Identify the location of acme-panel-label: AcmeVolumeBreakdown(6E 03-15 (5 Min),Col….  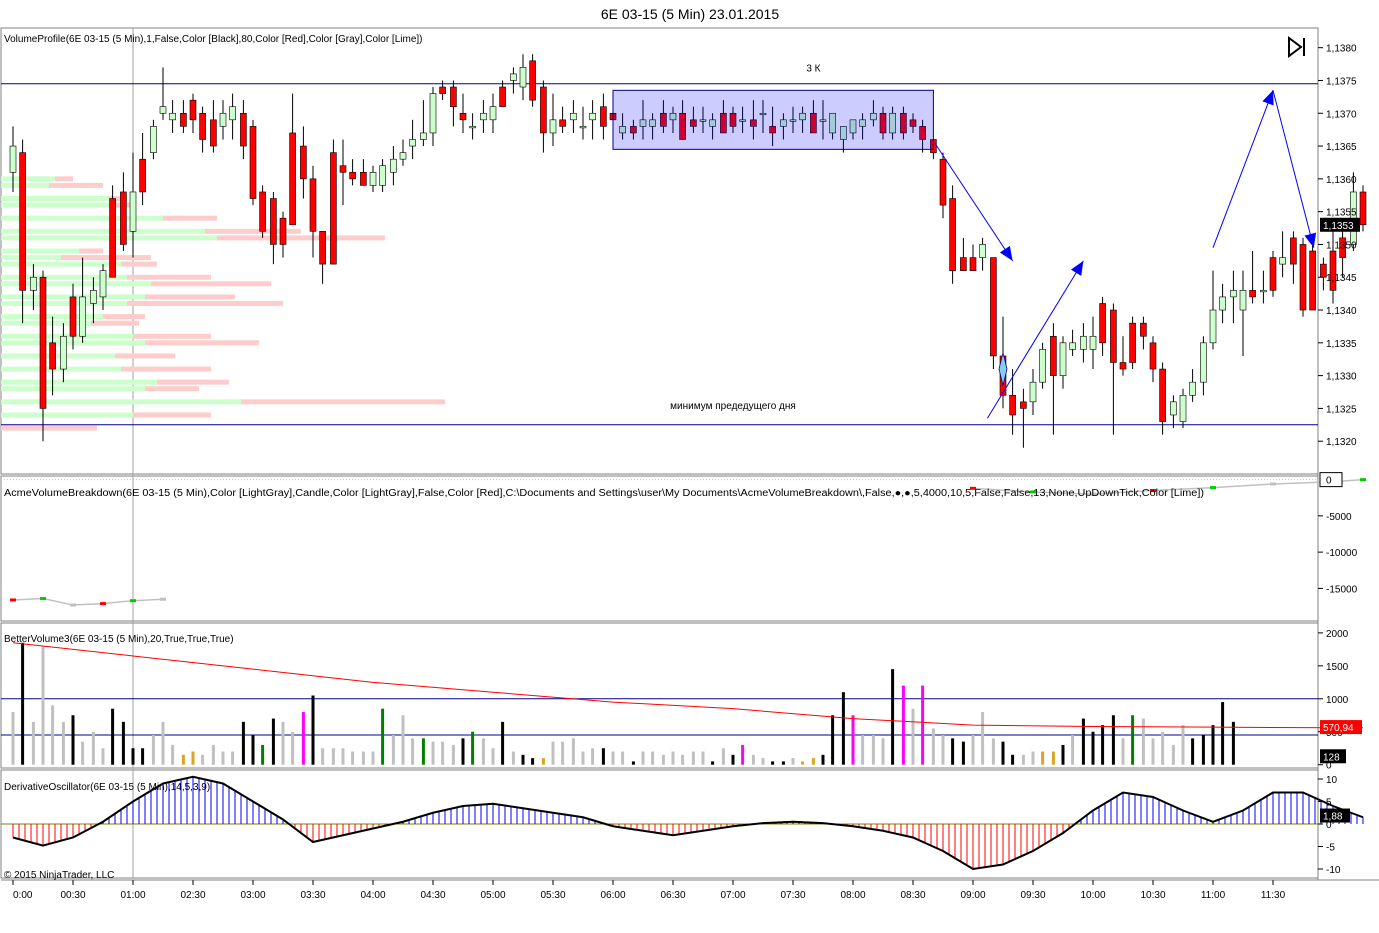
(604, 493).